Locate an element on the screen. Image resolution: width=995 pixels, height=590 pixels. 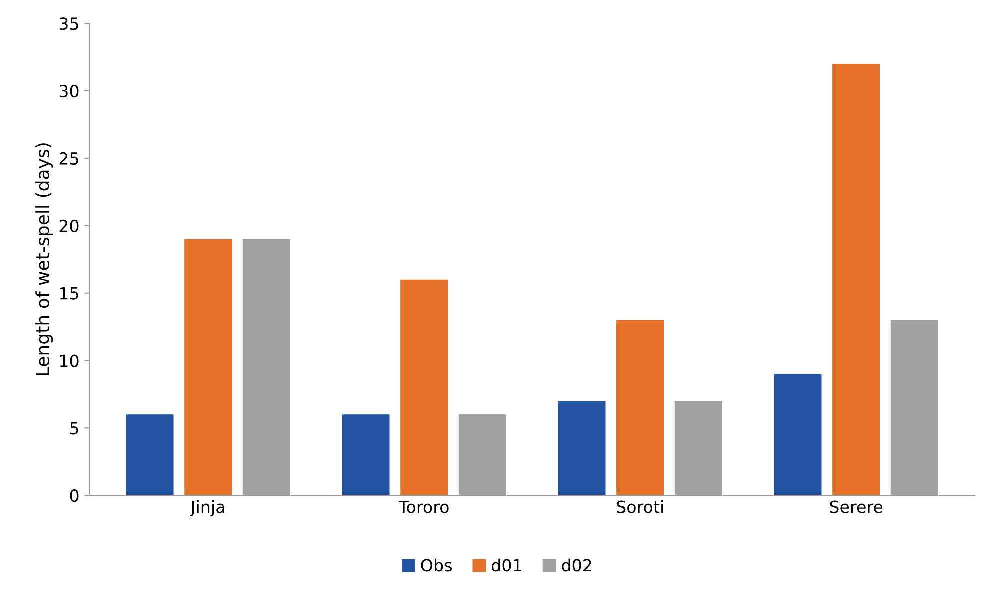
legend-label: Obs is located at coordinates (436, 565).